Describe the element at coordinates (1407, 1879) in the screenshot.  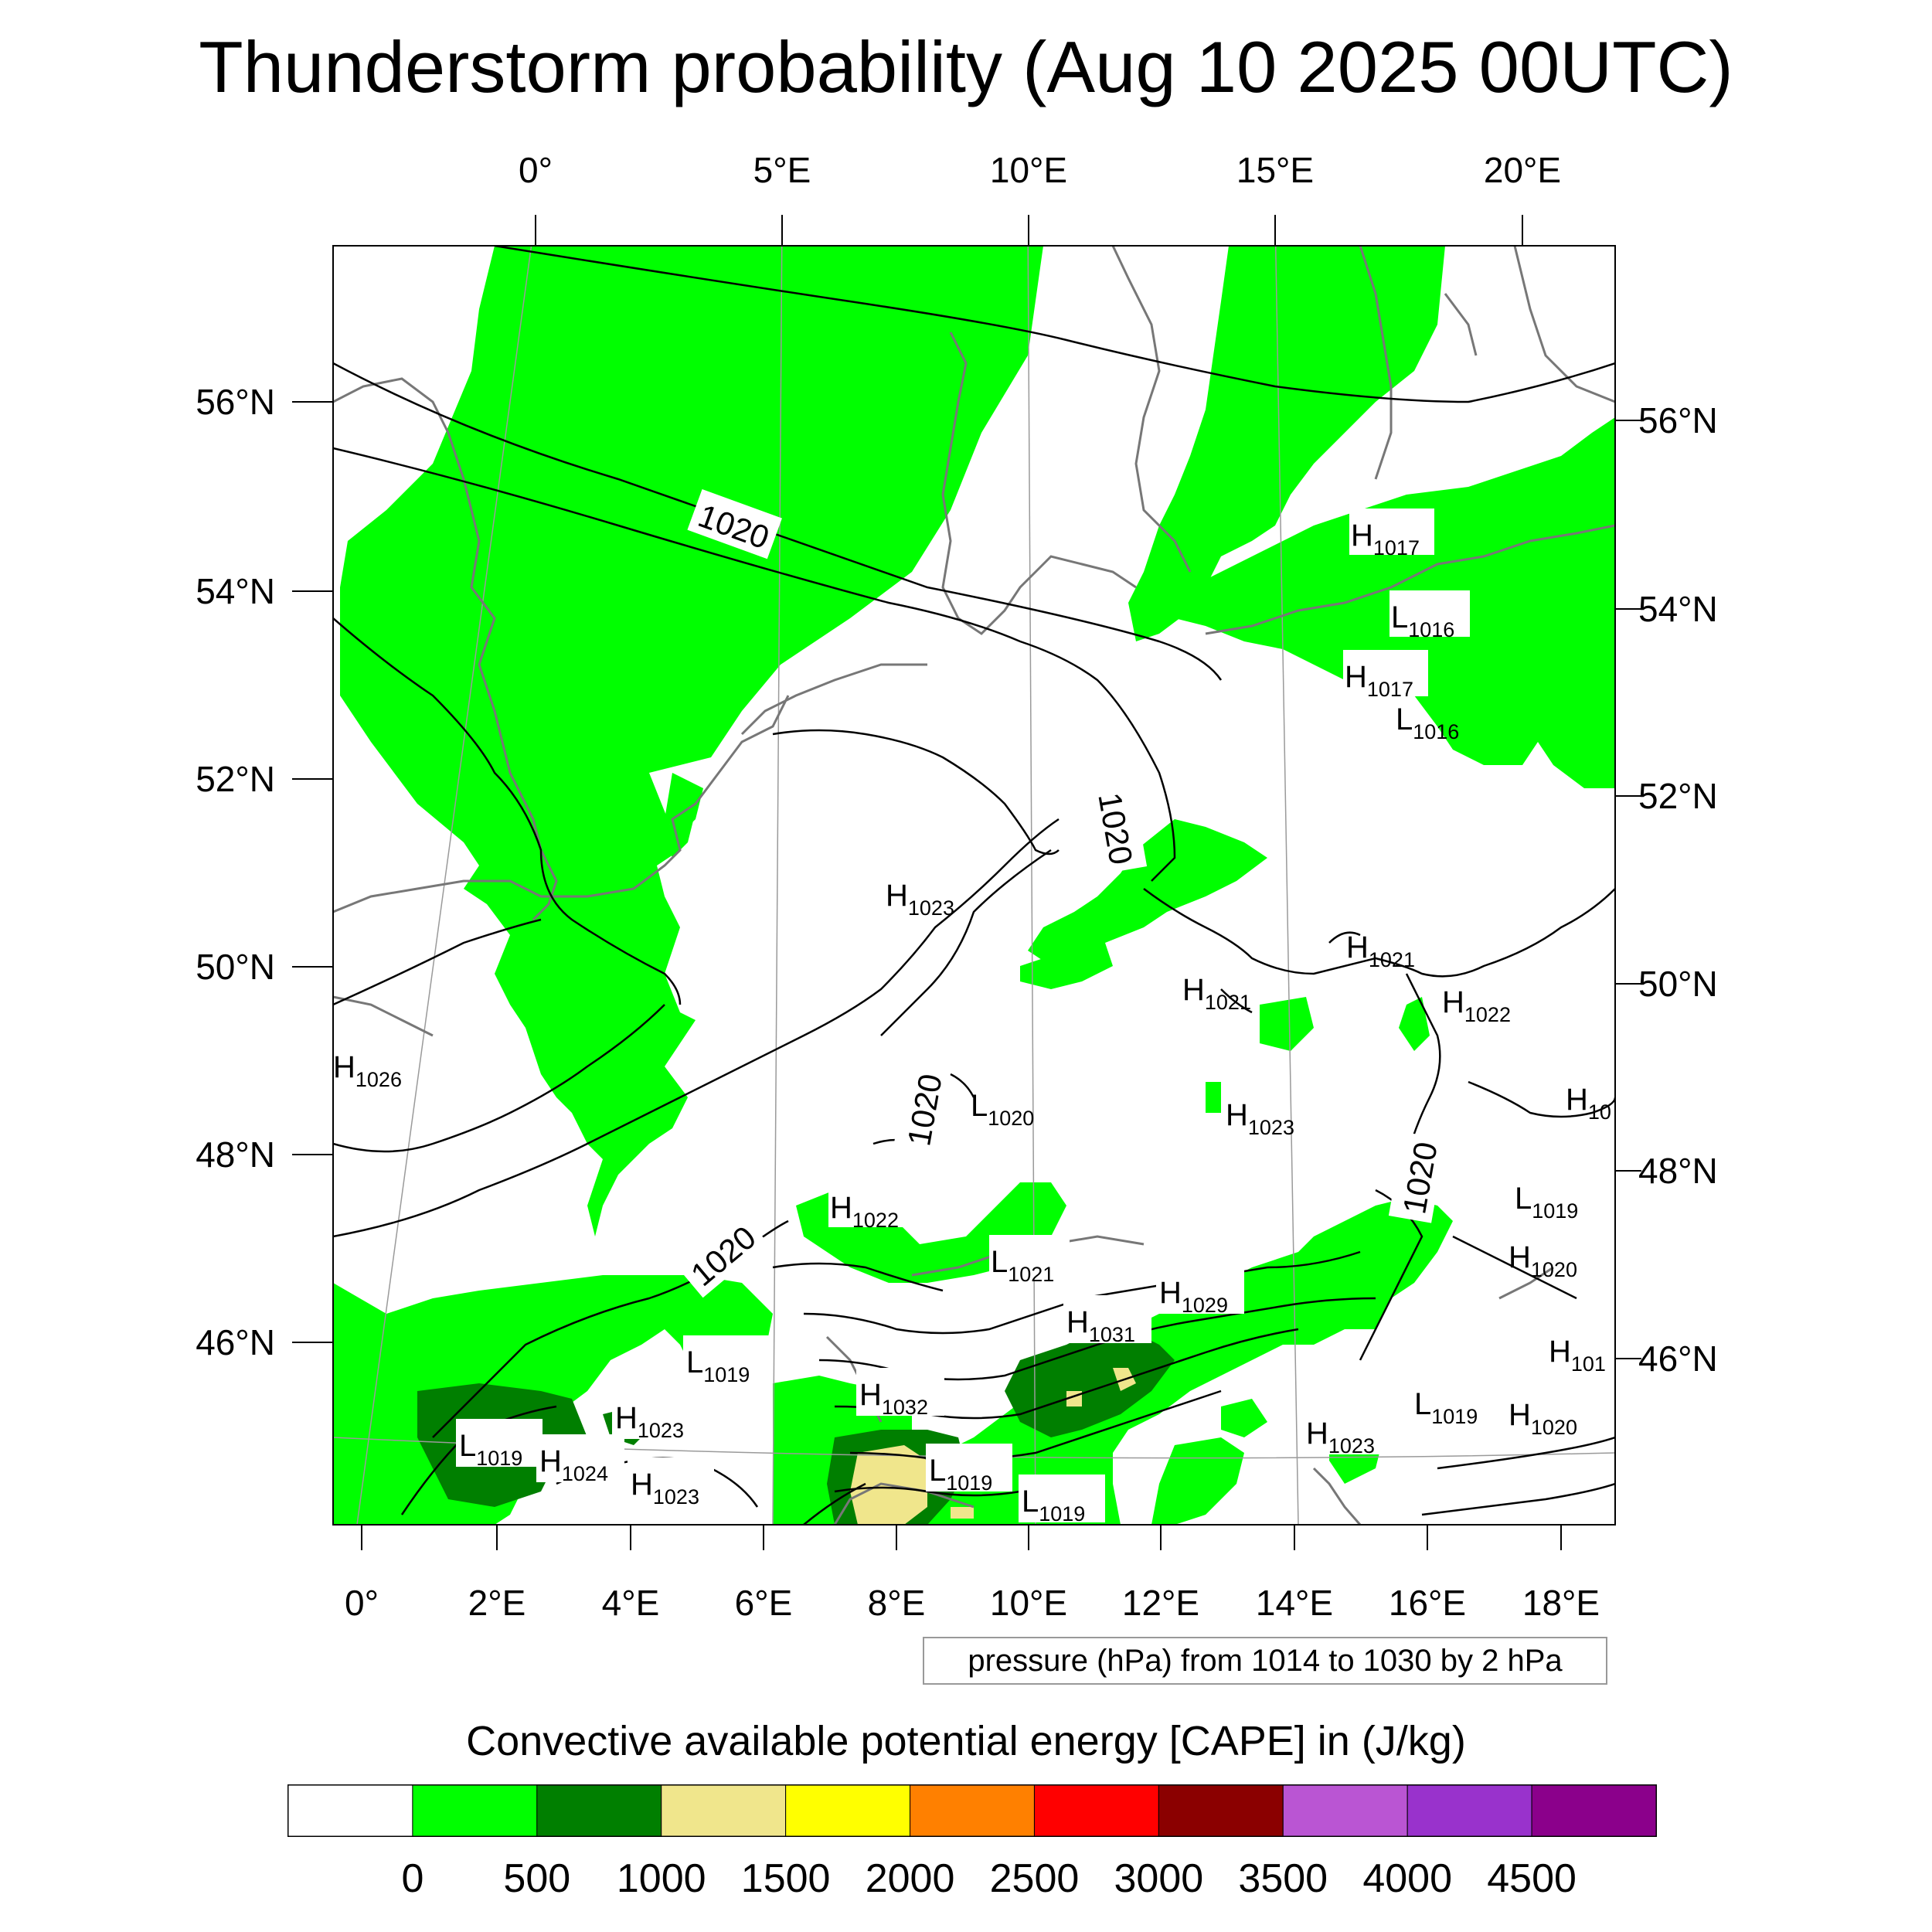
I see `colorbar-tick-label: 4000` at that location.